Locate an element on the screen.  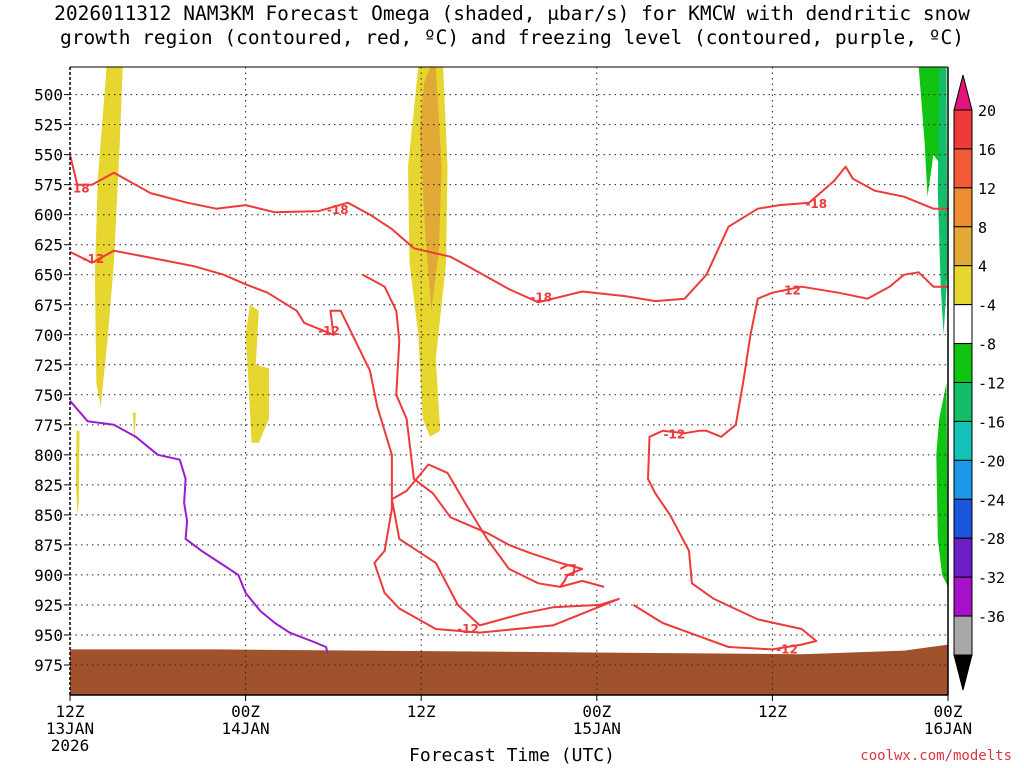
x-tick-label: 15JAN is located at coordinates (597, 728).